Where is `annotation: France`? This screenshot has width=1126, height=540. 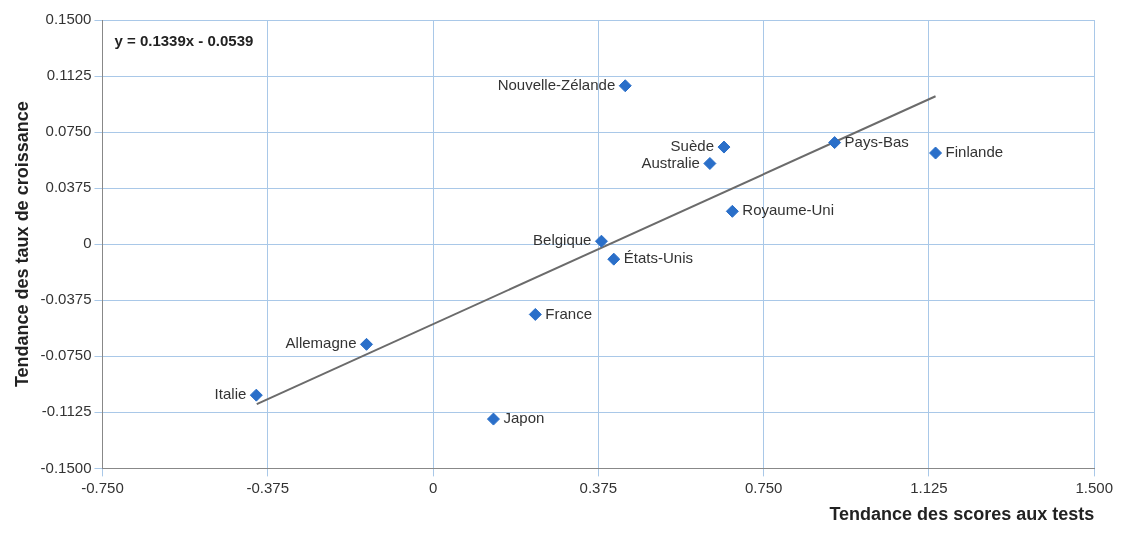
annotation: France is located at coordinates (569, 313).